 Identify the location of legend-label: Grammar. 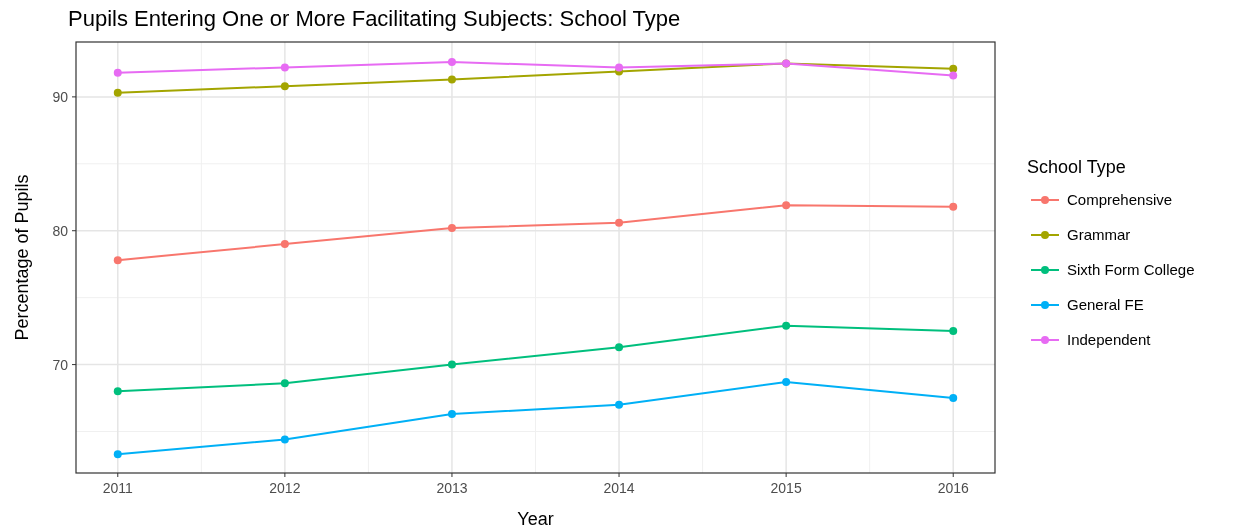
(1099, 234).